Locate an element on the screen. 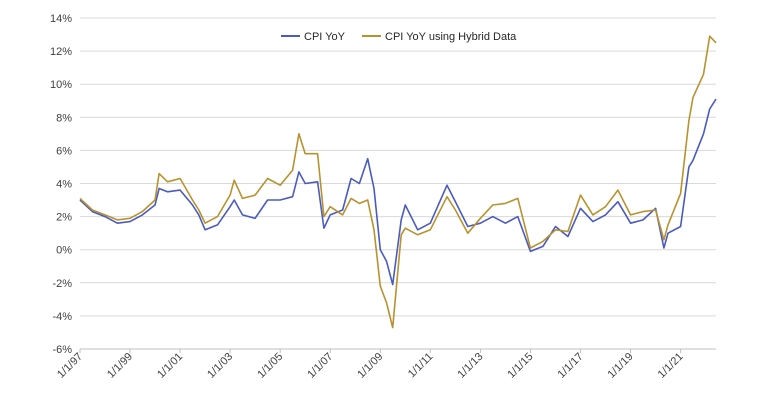  y-tick-label: 6% is located at coordinates (64, 151).